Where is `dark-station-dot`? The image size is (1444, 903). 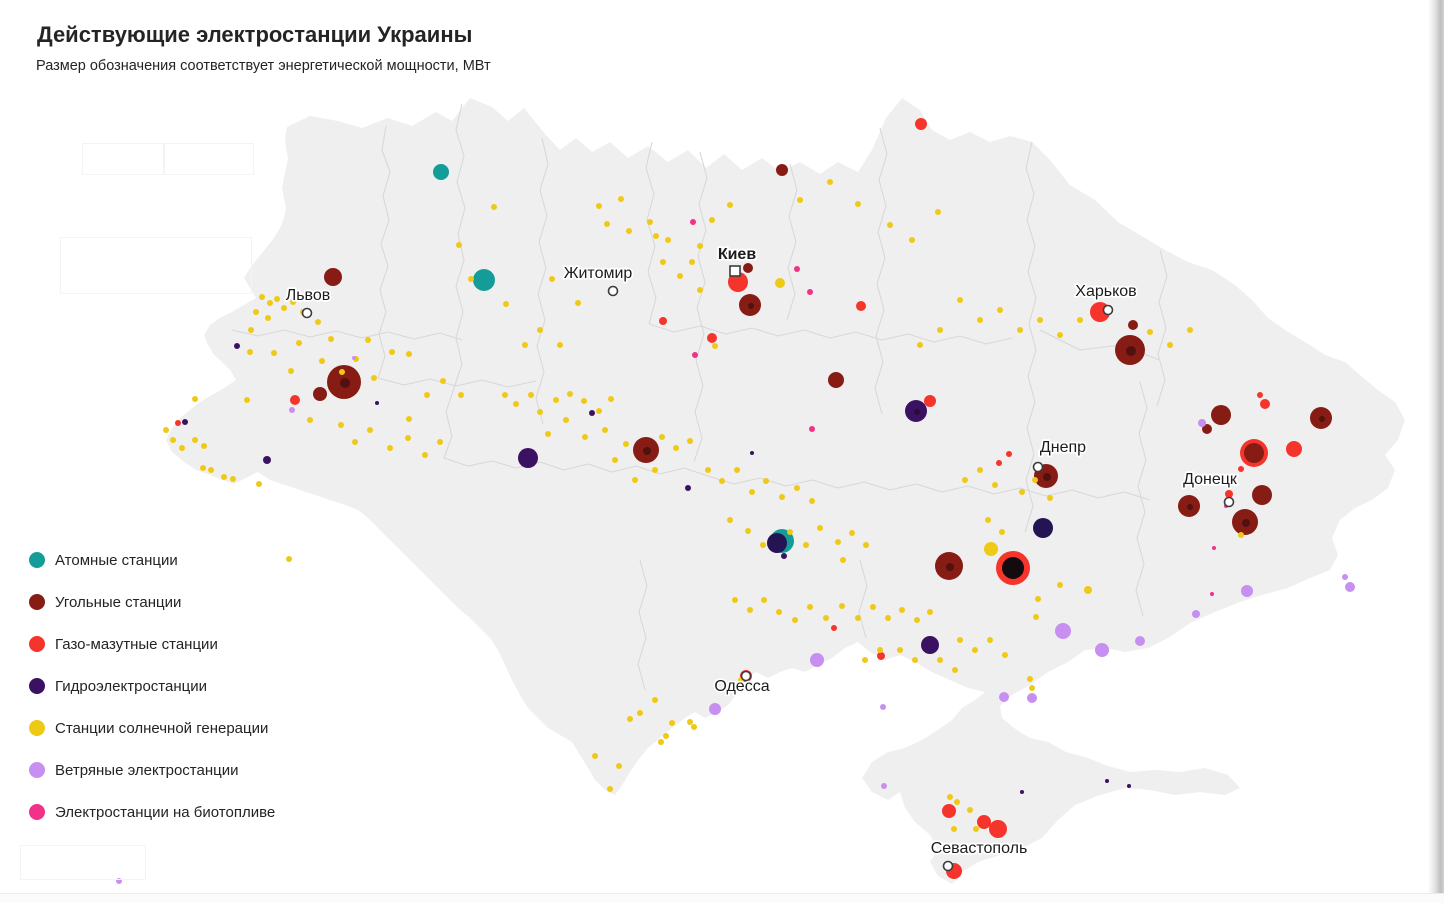
dark-station-dot is located at coordinates (1013, 568).